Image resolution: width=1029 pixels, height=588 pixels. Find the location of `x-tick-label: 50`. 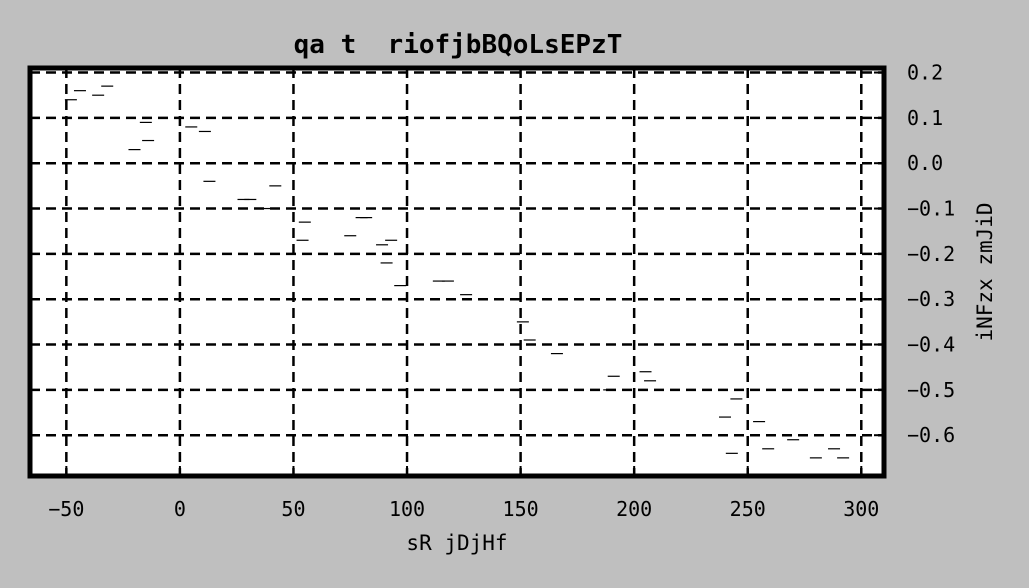

x-tick-label: 50 is located at coordinates (293, 509).